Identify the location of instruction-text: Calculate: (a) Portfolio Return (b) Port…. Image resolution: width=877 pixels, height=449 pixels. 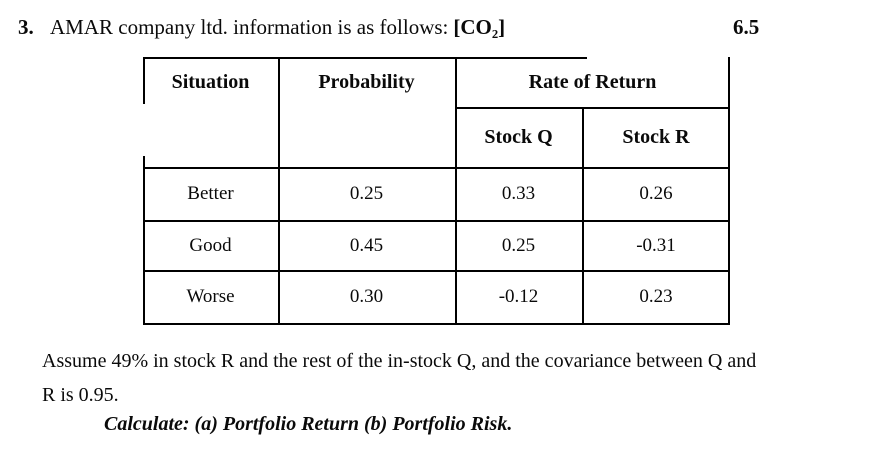
(308, 424).